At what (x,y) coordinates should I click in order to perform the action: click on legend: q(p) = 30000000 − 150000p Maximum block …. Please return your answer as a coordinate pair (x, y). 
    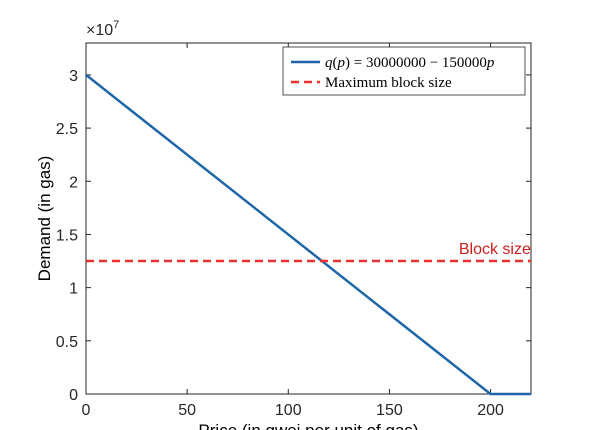
    Looking at the image, I should click on (404, 71).